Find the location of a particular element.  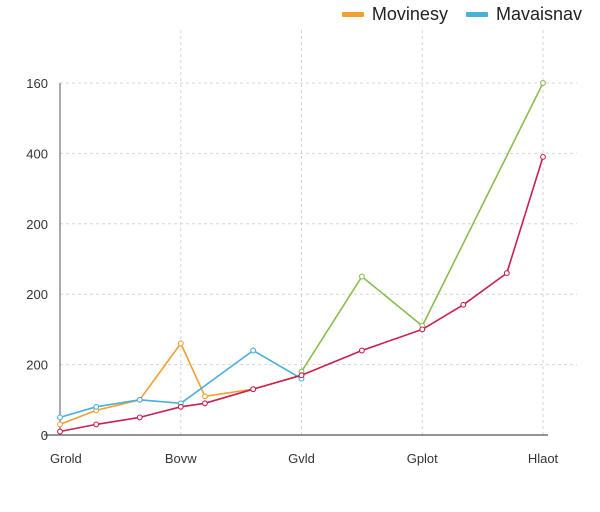

y-tick-label: 160 is located at coordinates (37, 83).